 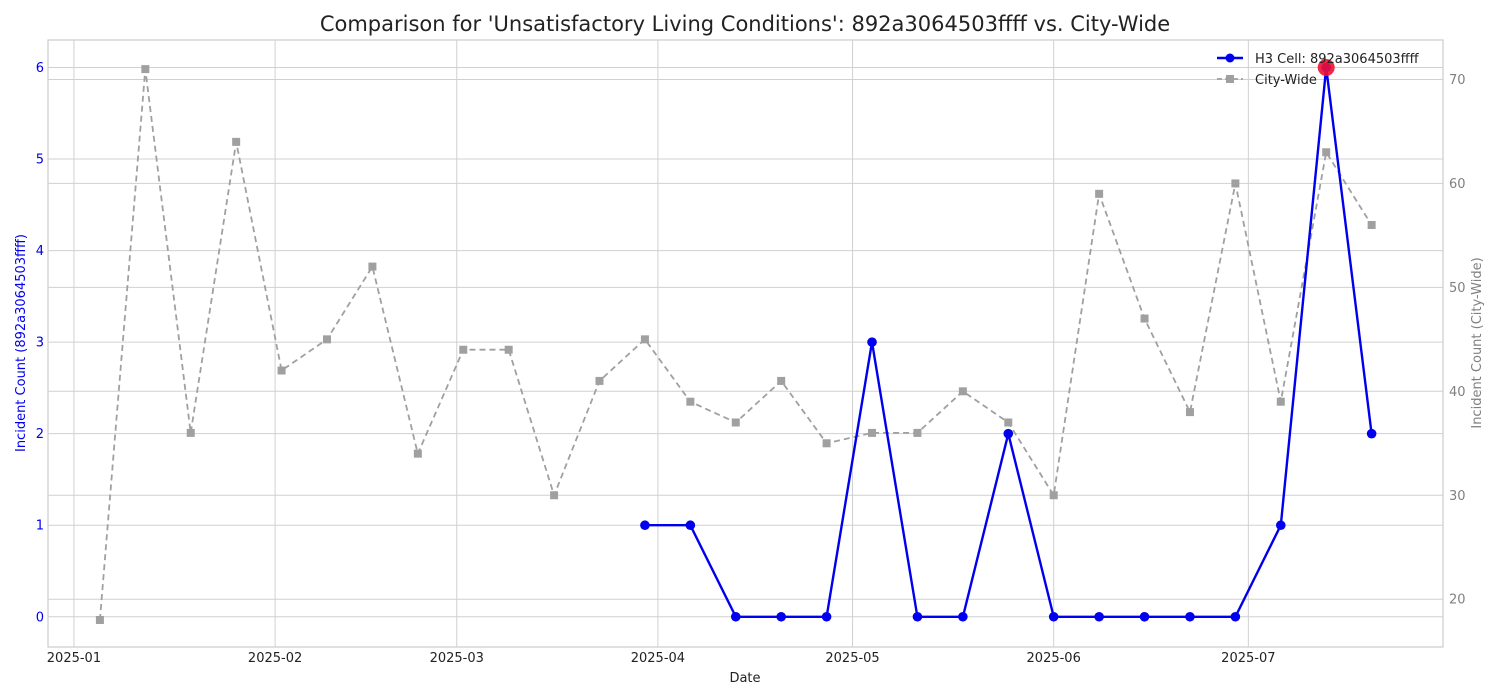 I want to click on y-left-tick-label: 2, so click(x=40, y=434).